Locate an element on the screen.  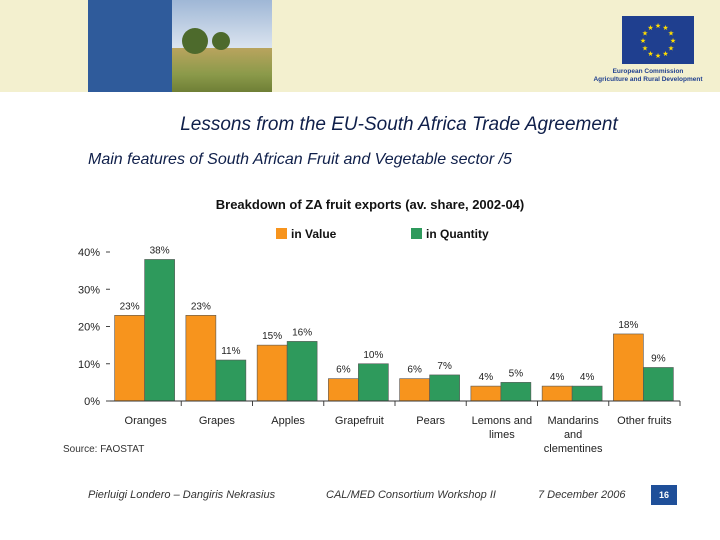
y-tick-label-3: 30% is located at coordinates (89, 290).